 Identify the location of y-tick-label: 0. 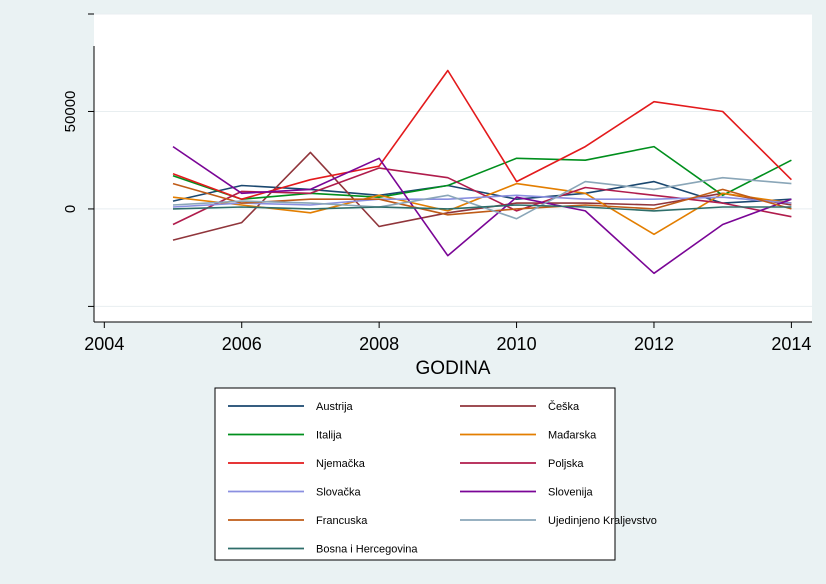
(70, 209).